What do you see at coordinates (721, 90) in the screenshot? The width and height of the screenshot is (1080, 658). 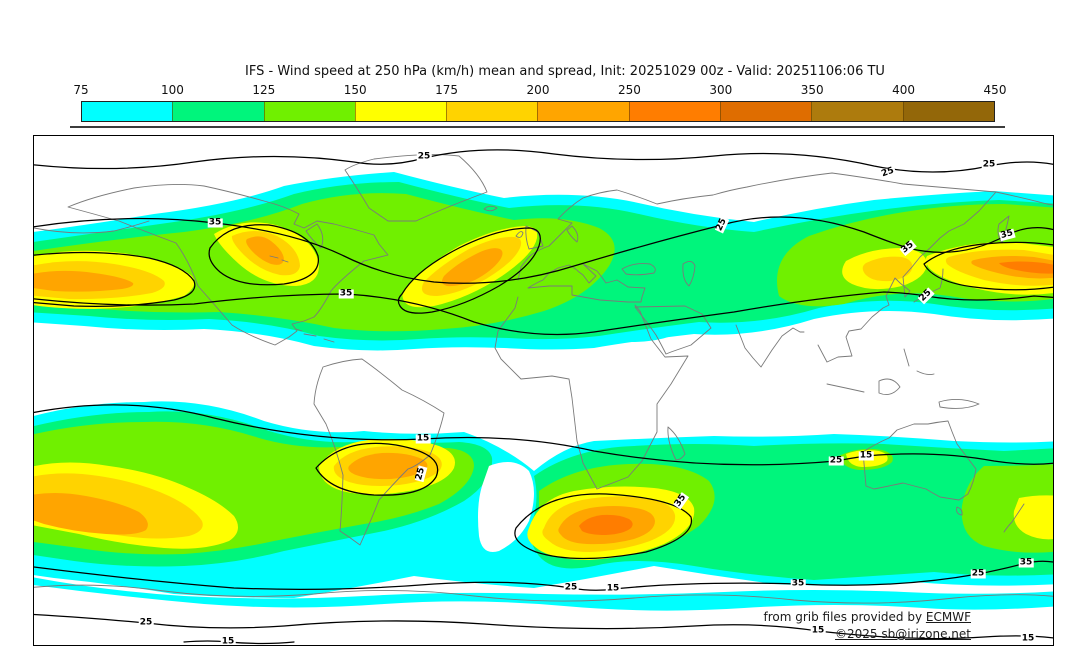 I see `colorbar-tick-label: 300` at bounding box center [721, 90].